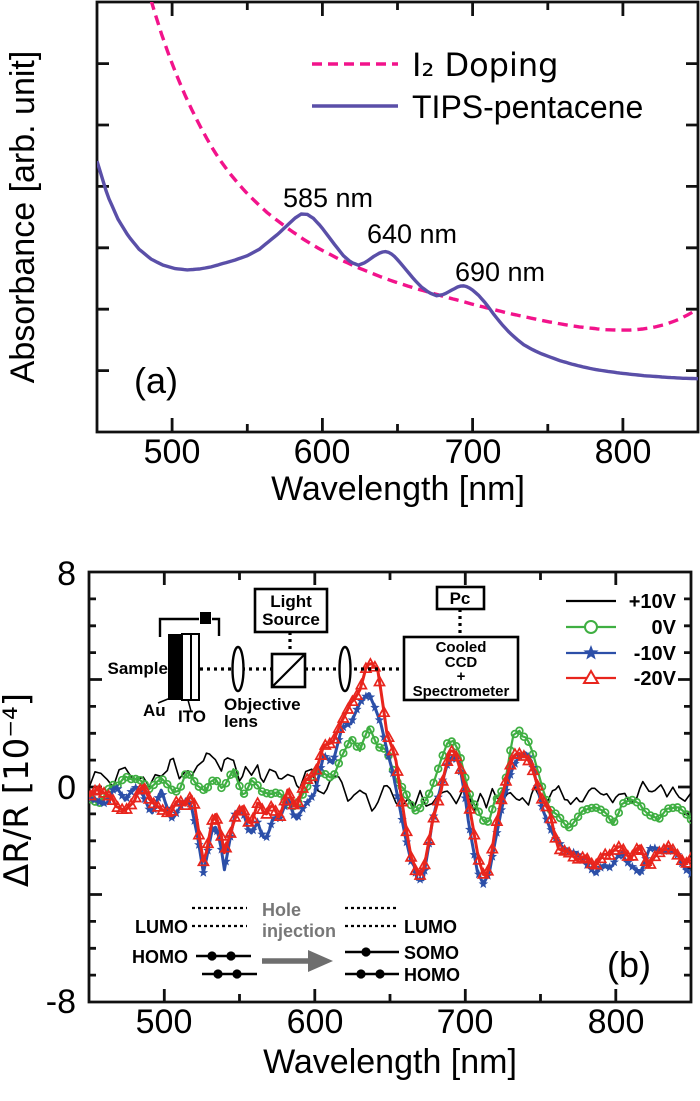 The width and height of the screenshot is (700, 1101). What do you see at coordinates (297, 961) in the screenshot?
I see `hole-injection-arrow-icon` at bounding box center [297, 961].